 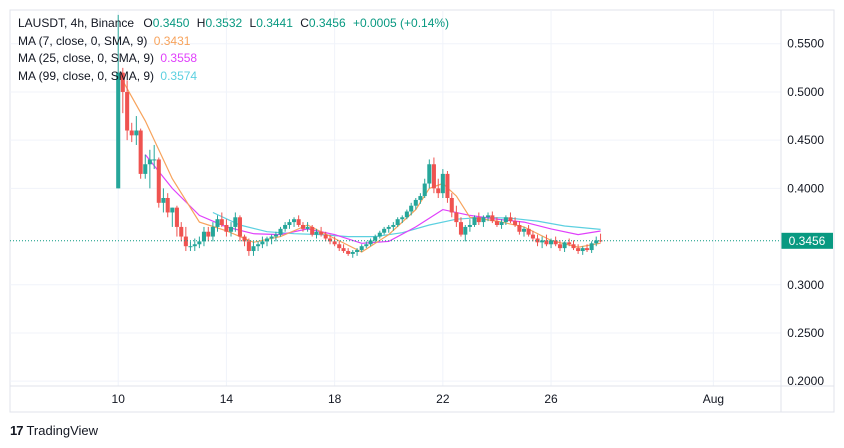 What do you see at coordinates (805, 140) in the screenshot?
I see `price-tick-label: 0.4500` at bounding box center [805, 140].